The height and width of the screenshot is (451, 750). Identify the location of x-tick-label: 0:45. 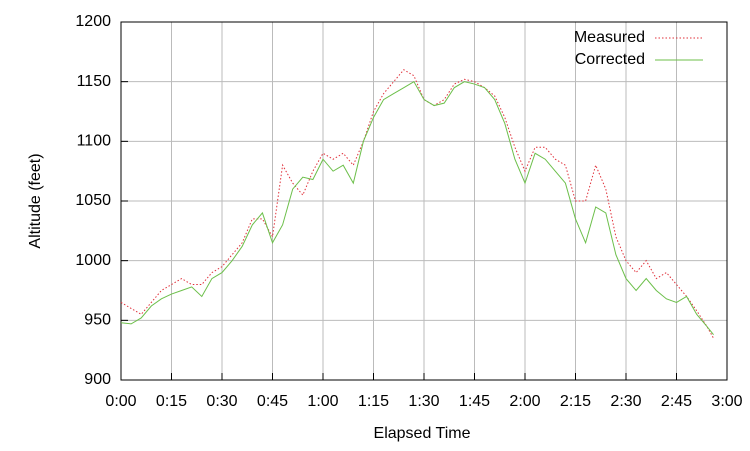
(272, 401).